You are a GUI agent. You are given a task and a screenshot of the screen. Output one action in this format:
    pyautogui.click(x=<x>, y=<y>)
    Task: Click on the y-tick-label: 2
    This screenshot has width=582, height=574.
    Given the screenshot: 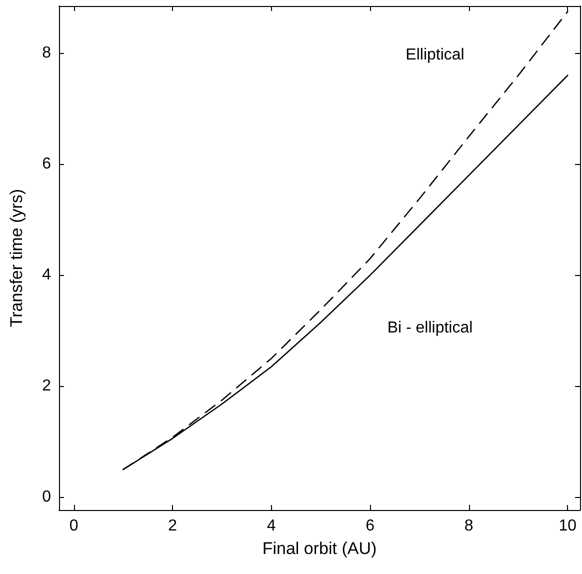 What is the action you would take?
    pyautogui.click(x=47, y=386)
    